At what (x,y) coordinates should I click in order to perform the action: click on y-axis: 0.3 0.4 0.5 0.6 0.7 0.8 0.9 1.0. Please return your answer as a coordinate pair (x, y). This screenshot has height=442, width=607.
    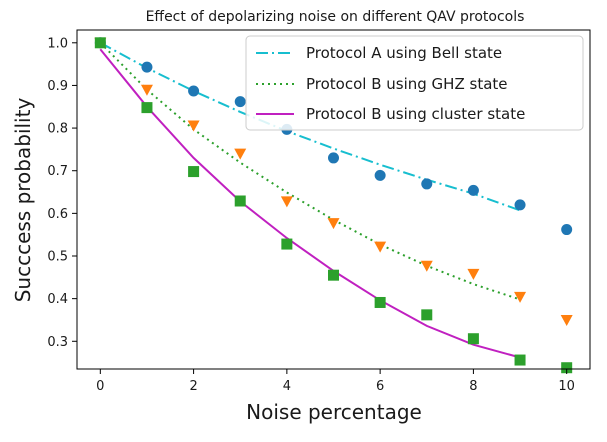
    Looking at the image, I should click on (62, 193).